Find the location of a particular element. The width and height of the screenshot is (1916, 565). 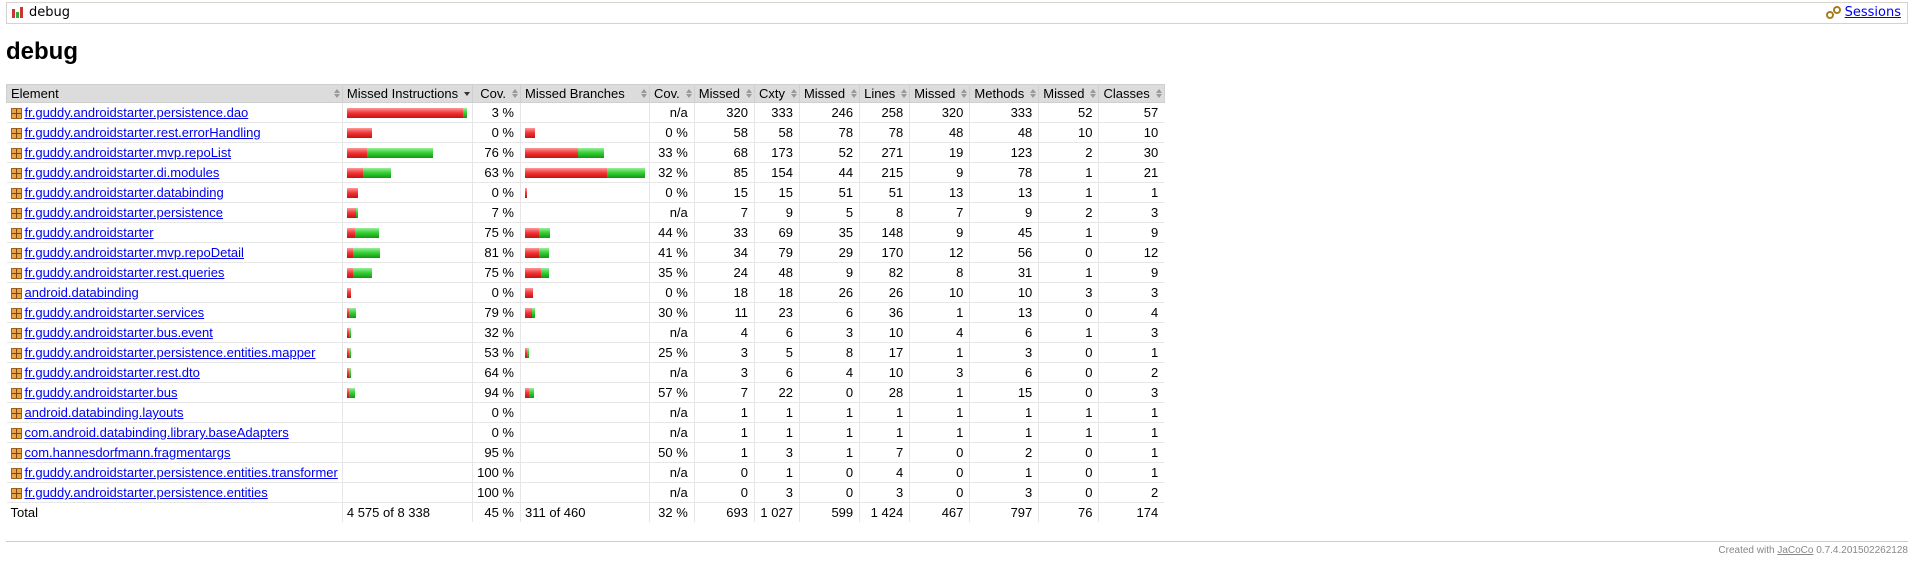

package-link: fr.guddy.androidstarter.mvp.repoDetail is located at coordinates (134, 252).